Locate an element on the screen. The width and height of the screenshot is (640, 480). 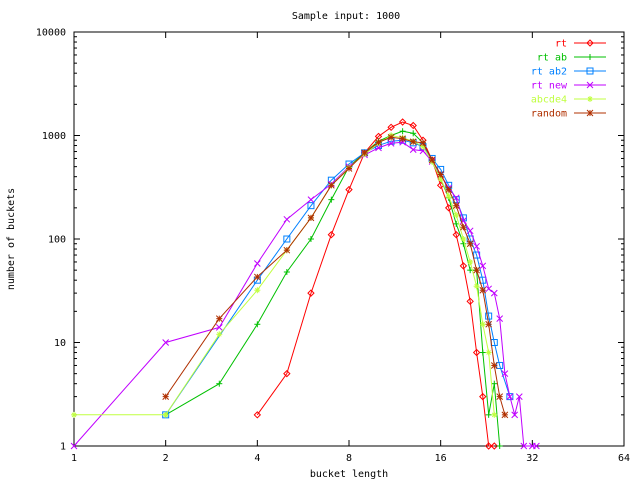
legend-label: rt new is located at coordinates (549, 86).